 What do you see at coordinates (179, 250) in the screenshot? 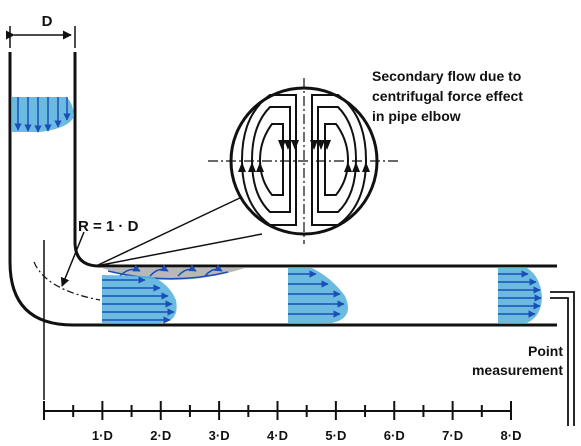
I see `section-leader-lower` at bounding box center [179, 250].